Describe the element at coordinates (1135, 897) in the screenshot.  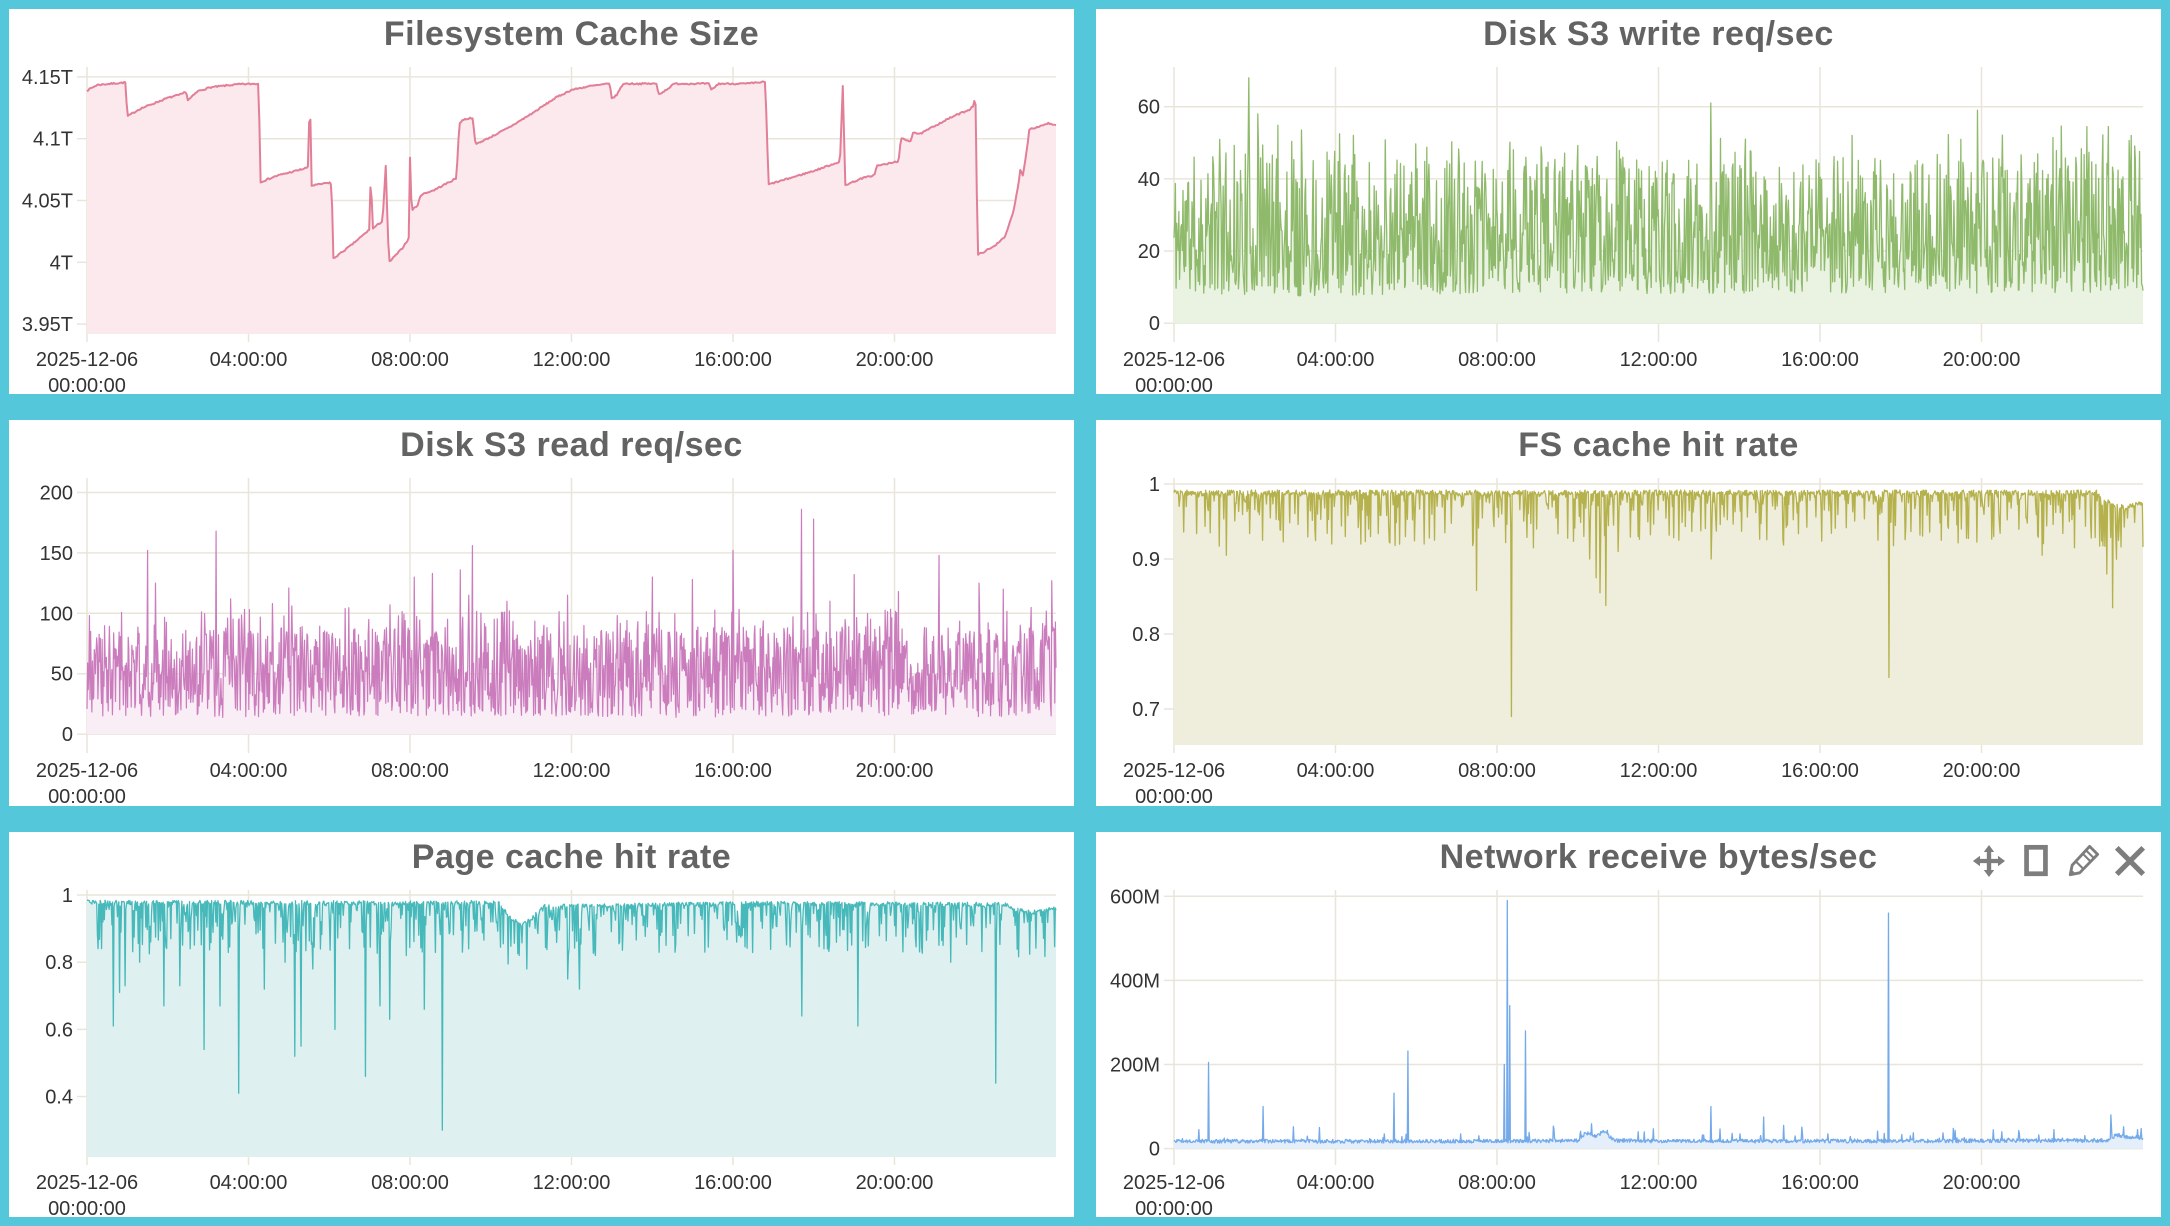
I see `svg-text: 600M` at that location.